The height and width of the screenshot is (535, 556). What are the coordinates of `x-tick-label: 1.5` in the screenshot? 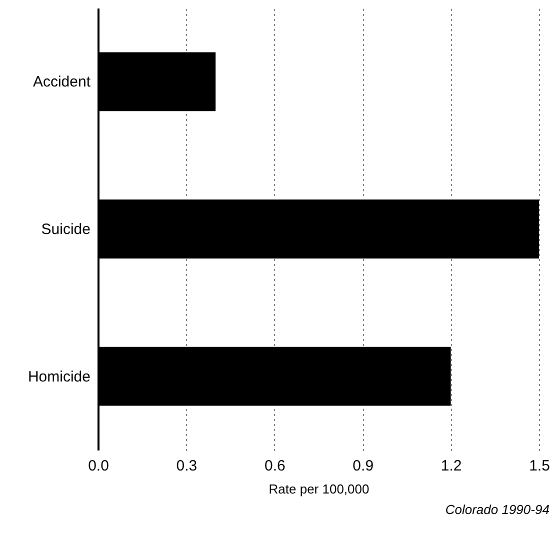 It's located at (539, 466).